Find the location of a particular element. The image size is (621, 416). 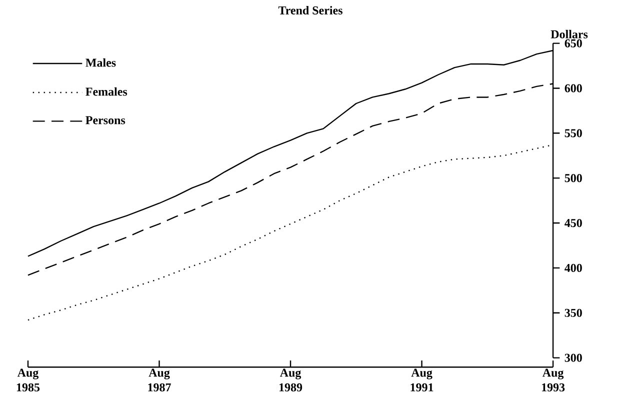

y-tick-label: 500 is located at coordinates (573, 178).